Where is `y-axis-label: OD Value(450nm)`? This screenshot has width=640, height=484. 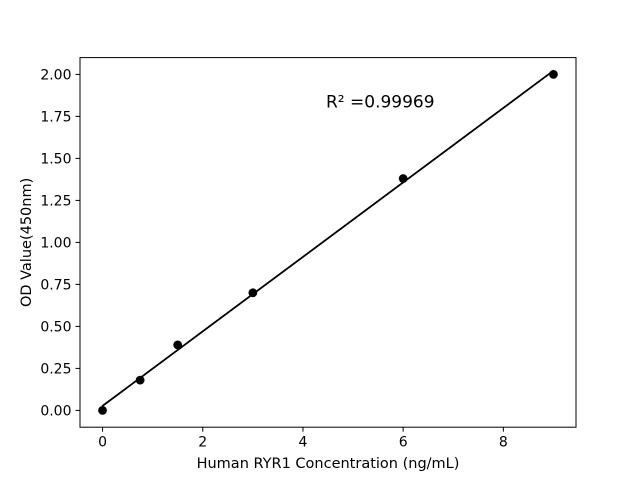 y-axis-label: OD Value(450nm) is located at coordinates (27, 242).